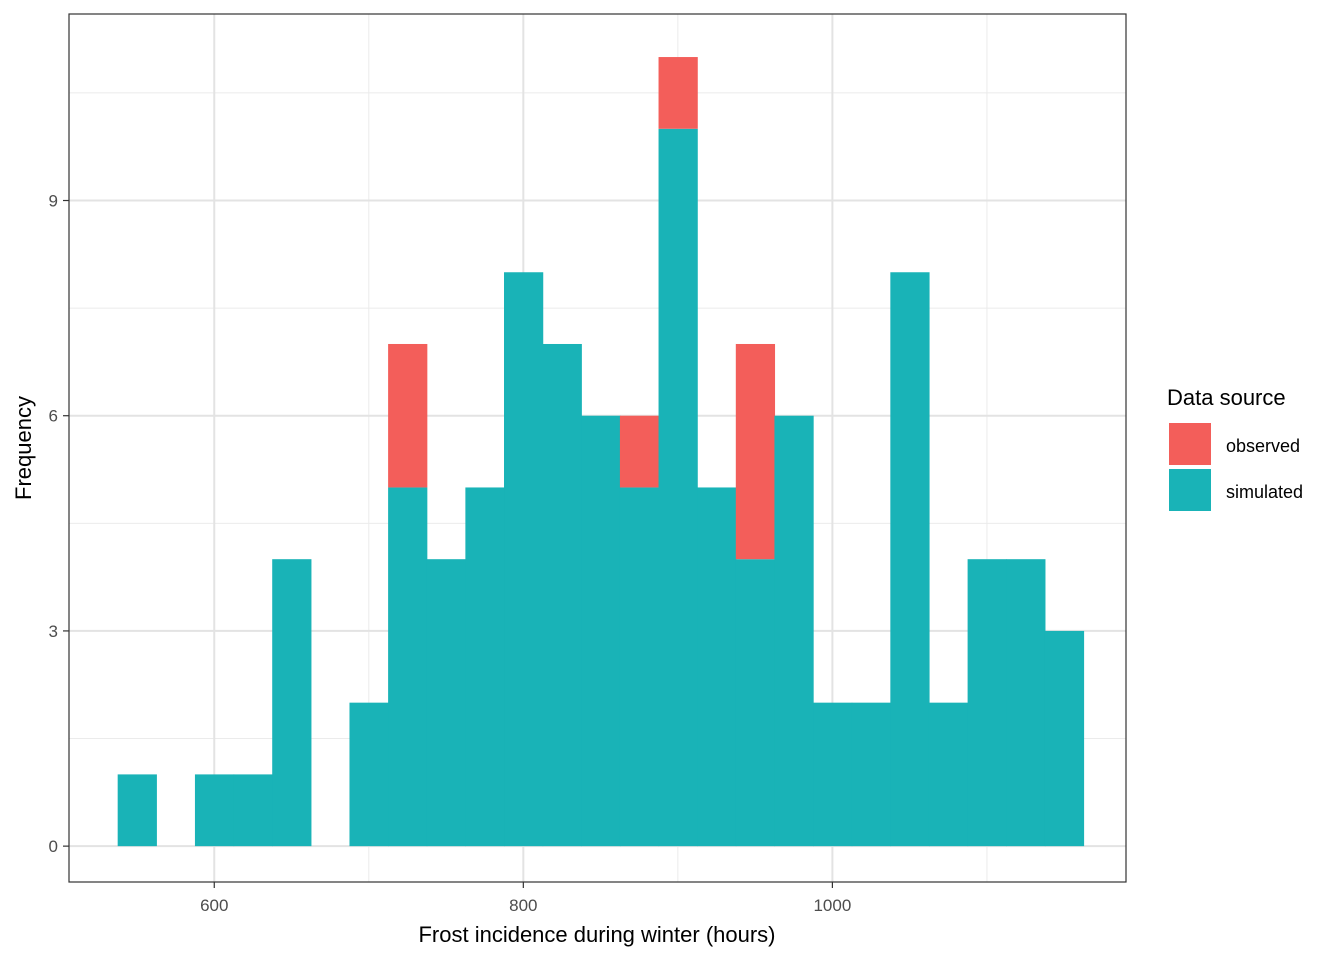 The width and height of the screenshot is (1344, 960). I want to click on legend-title: Data source, so click(1226, 397).